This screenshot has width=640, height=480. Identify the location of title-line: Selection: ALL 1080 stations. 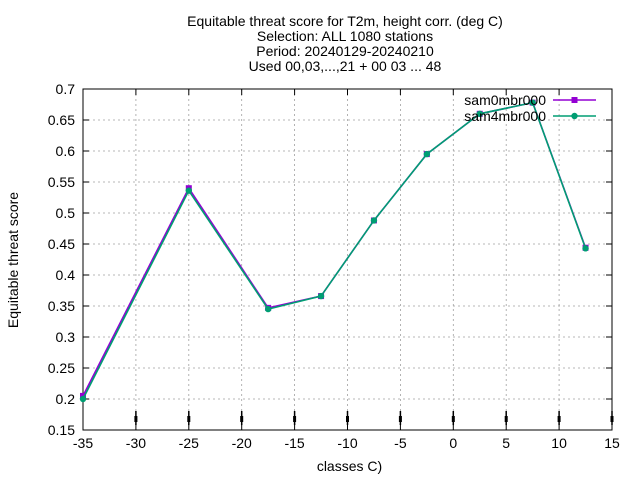
(345, 36).